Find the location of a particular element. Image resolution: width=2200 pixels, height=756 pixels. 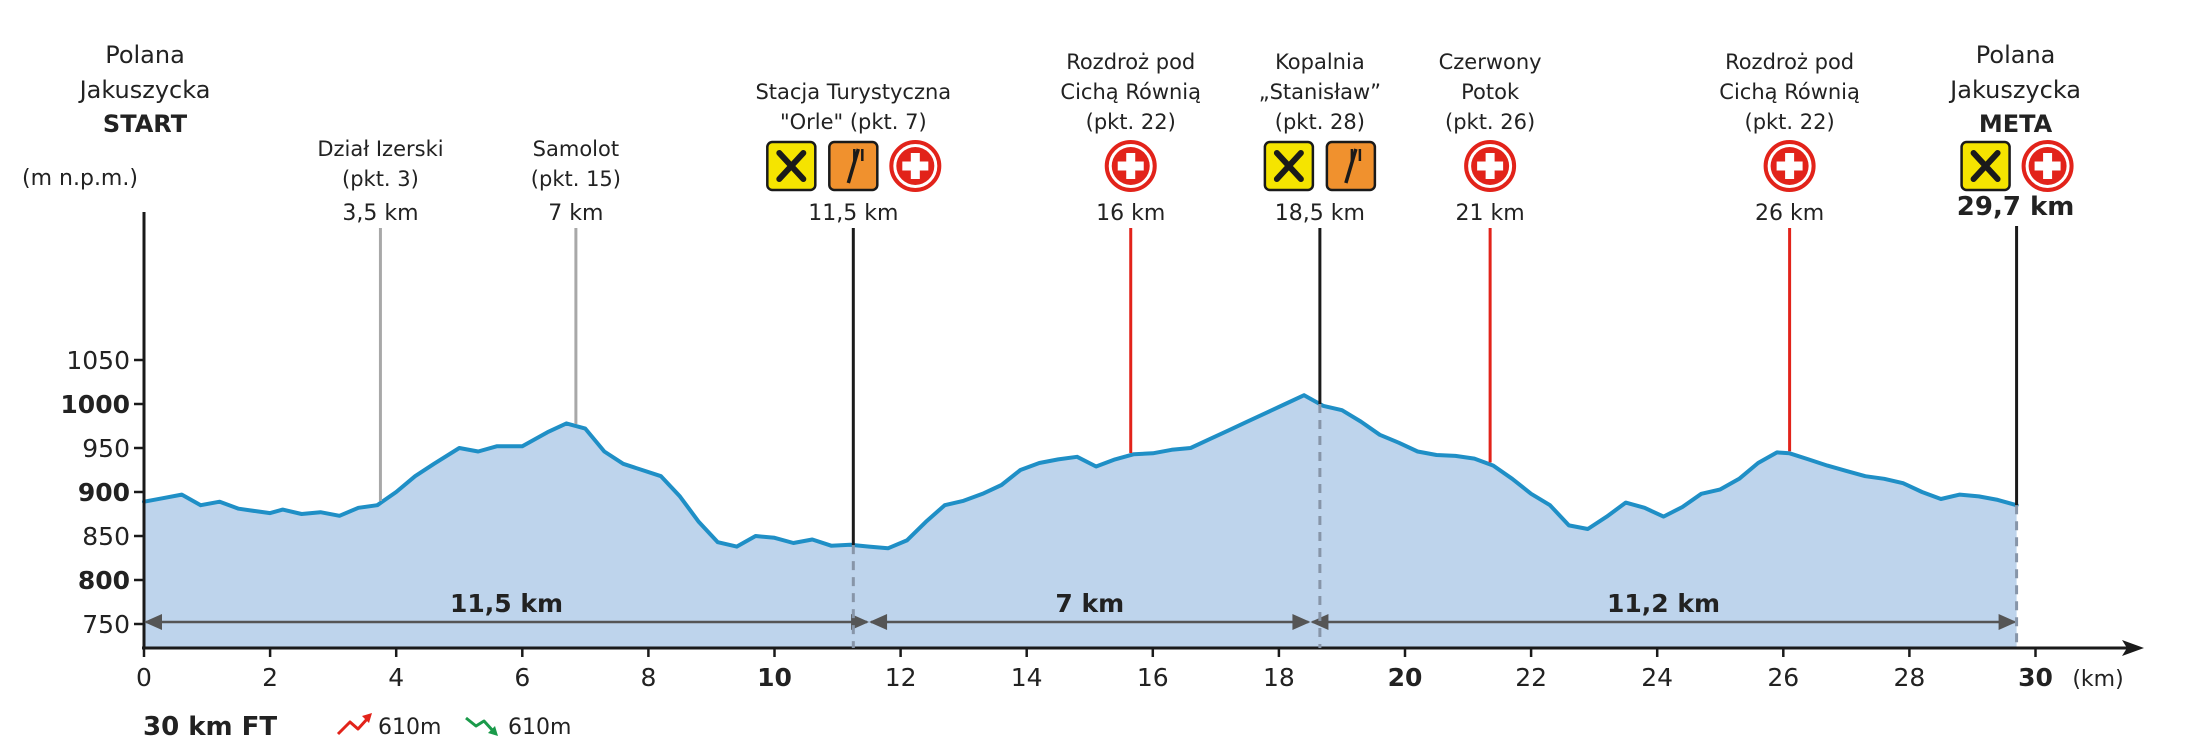

x-tick-label: 26 is located at coordinates (1783, 677).